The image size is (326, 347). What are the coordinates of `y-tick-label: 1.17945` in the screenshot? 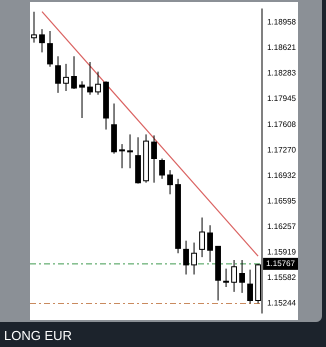 It's located at (282, 99).